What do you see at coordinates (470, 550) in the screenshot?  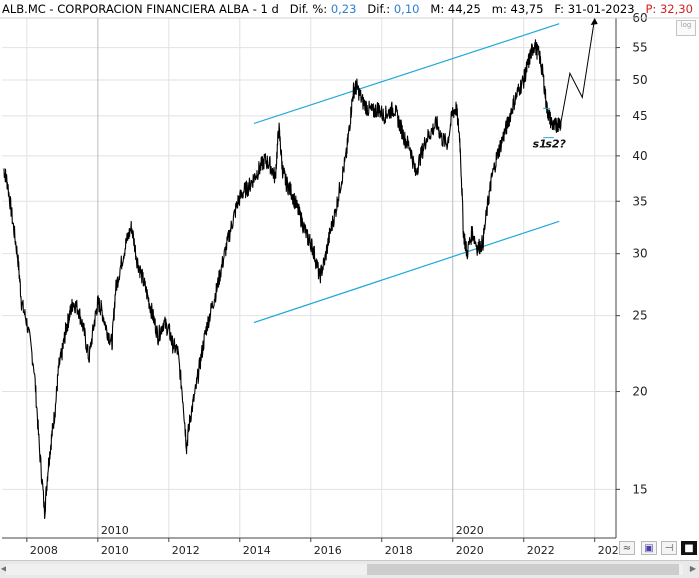 I see `x-tick-label: 2020` at bounding box center [470, 550].